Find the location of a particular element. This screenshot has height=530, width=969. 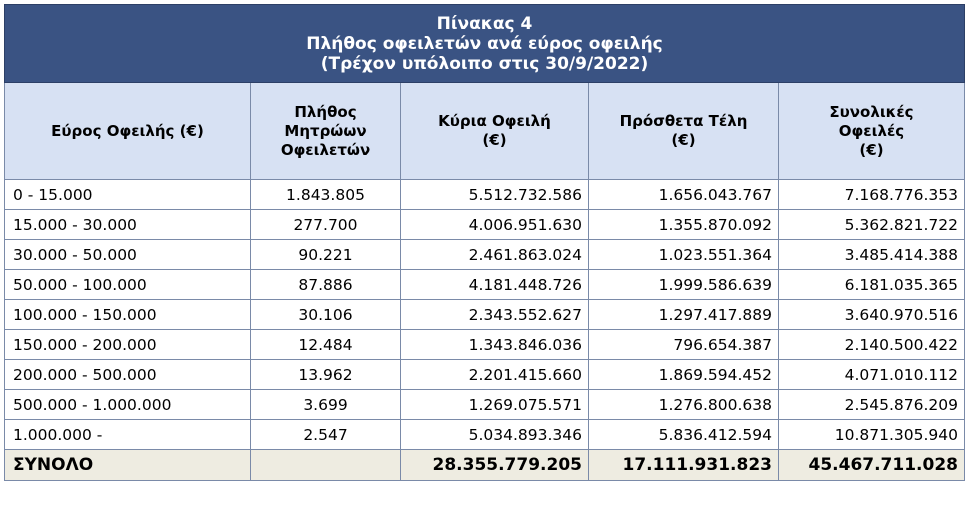

cell-range: 200.000 - 500.000 is located at coordinates (127, 374).